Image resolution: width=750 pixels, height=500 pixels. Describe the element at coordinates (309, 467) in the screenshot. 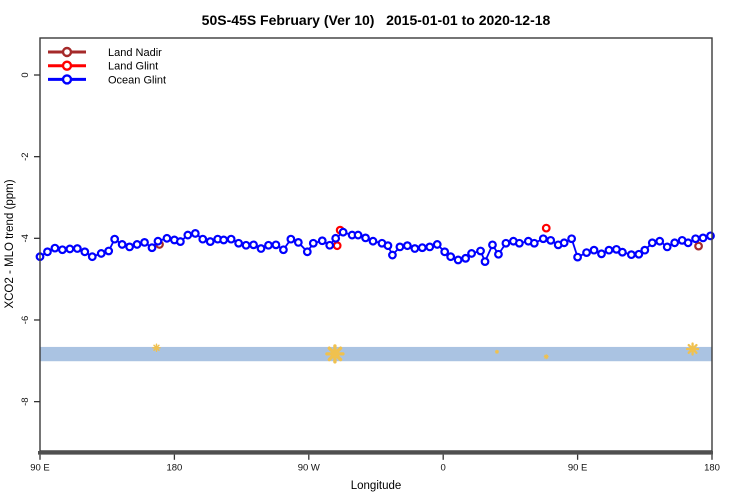

I see `x-axis-tick-label: 90 W` at that location.